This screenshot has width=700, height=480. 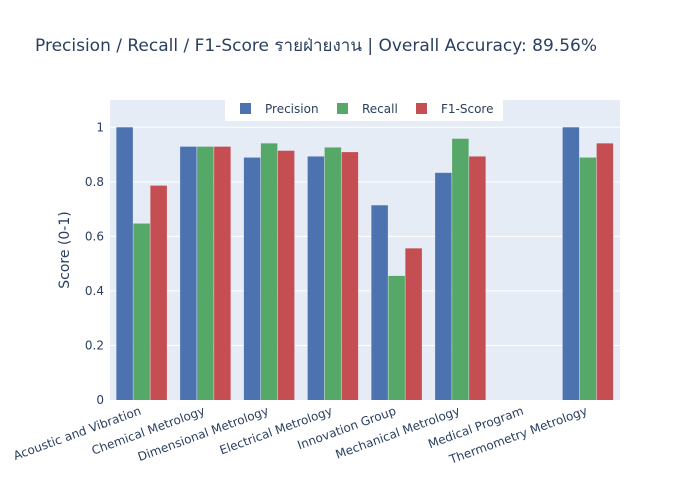 What do you see at coordinates (292, 109) in the screenshot?
I see `legend-label: Precision` at bounding box center [292, 109].